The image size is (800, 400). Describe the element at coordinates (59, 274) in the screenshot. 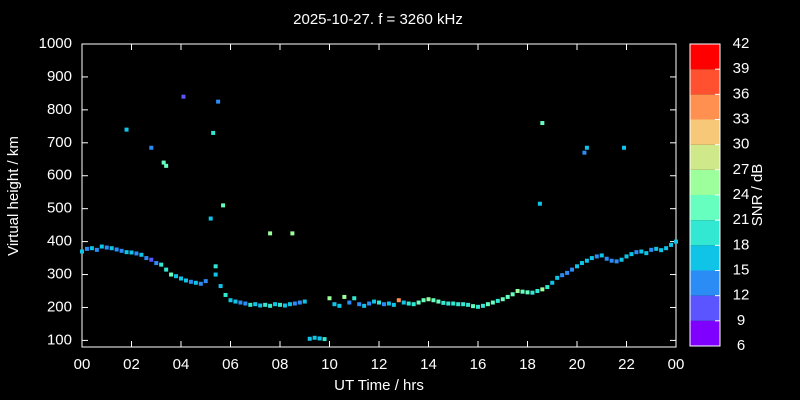

I see `y-tick-label: 300` at that location.